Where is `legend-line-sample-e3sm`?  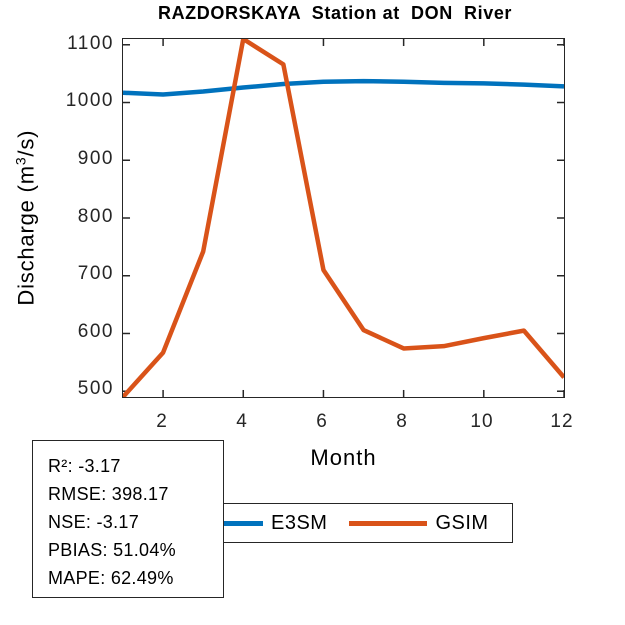
legend-line-sample-e3sm is located at coordinates (224, 523).